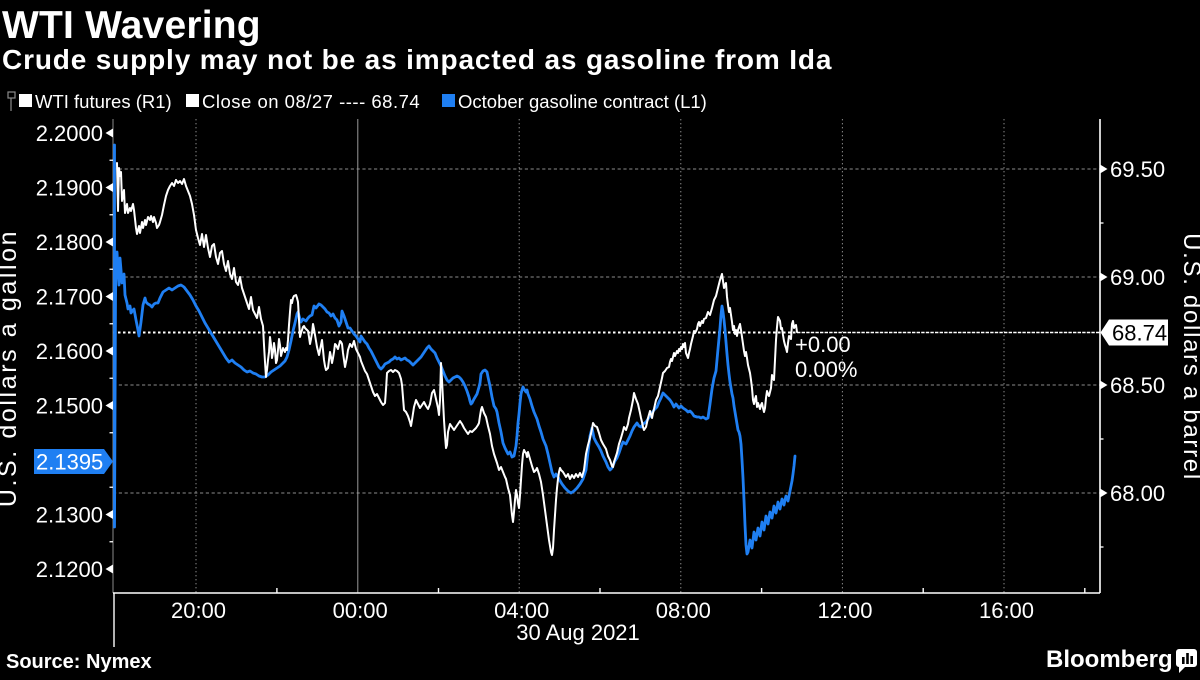 This screenshot has width=1200, height=680. What do you see at coordinates (1006, 610) in the screenshot?
I see `svg-text: 16:00` at bounding box center [1006, 610].